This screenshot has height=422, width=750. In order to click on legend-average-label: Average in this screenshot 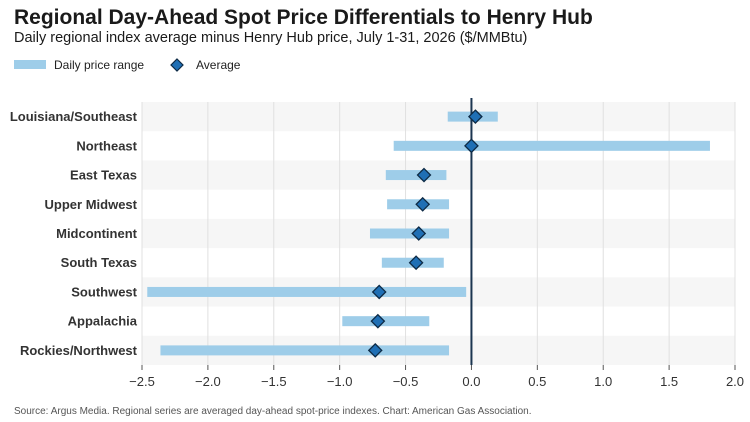, I will do `click(218, 65)`.